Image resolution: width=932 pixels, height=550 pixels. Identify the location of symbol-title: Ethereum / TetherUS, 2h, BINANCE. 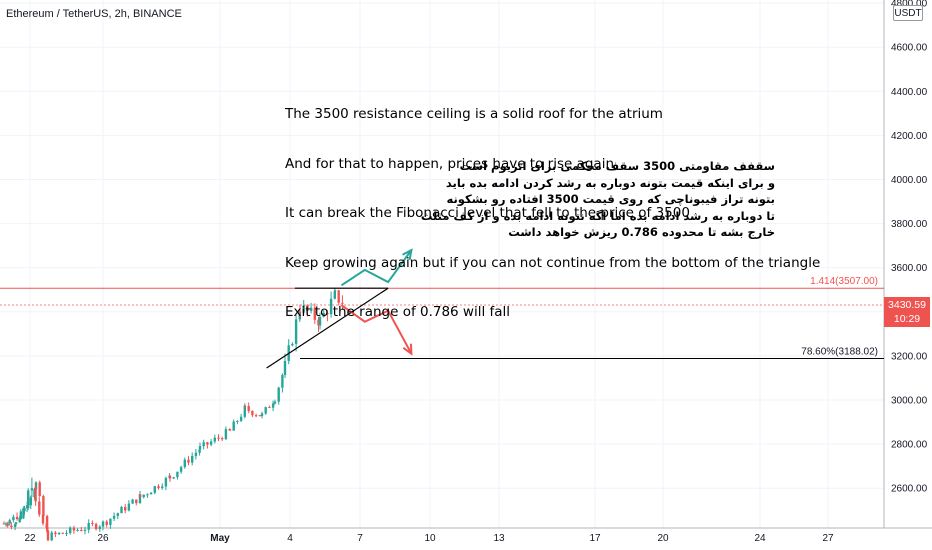
(94, 14).